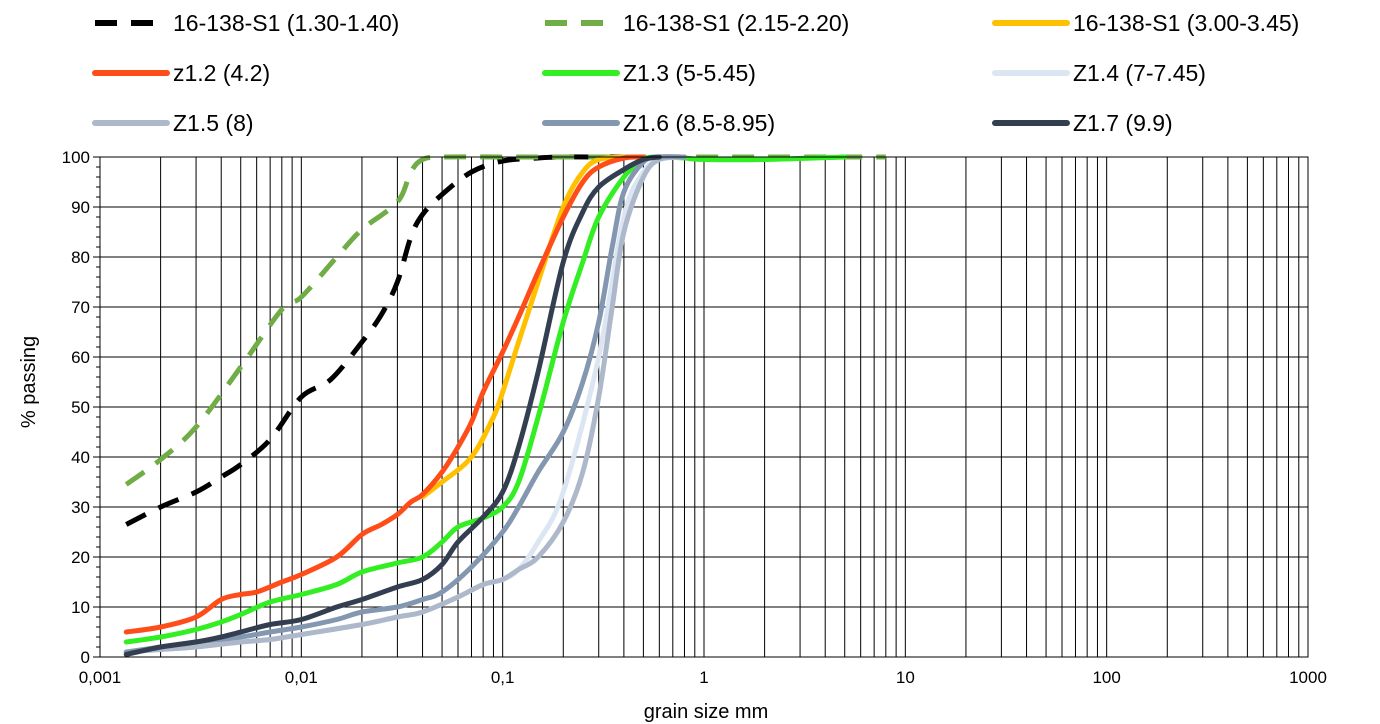 This screenshot has height=724, width=1380. I want to click on legend-label: Z1.3 (5-5.45), so click(689, 73).